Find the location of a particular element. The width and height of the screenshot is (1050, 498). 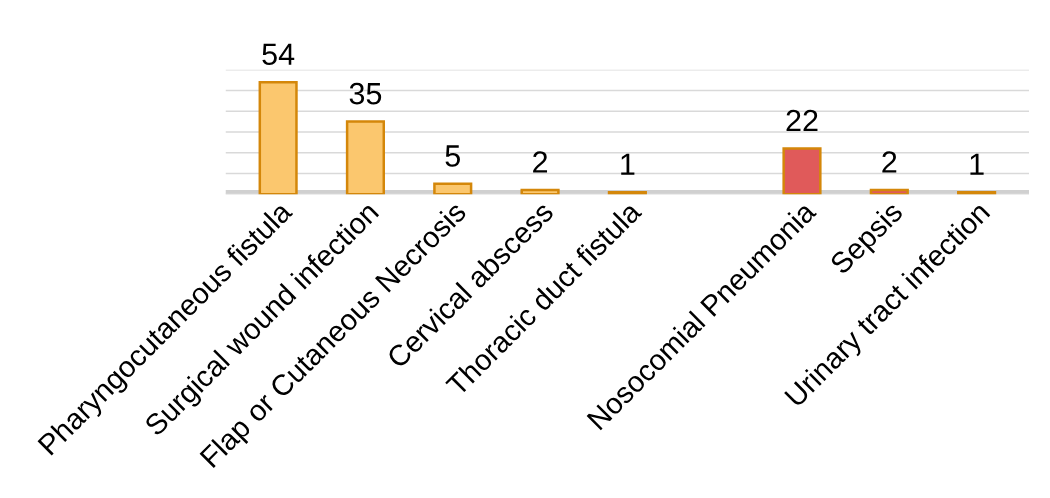

data-label: 35 is located at coordinates (365, 93).